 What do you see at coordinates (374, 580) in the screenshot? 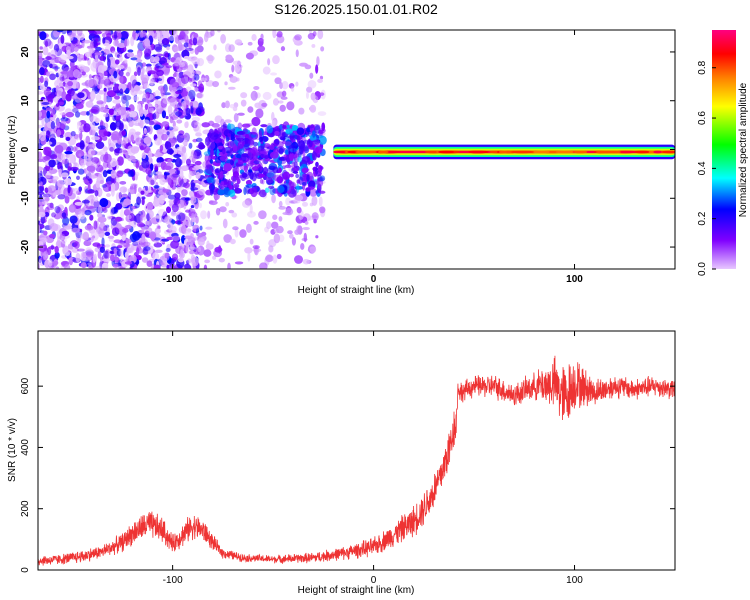
I see `x-tick-label: 0` at bounding box center [374, 580].